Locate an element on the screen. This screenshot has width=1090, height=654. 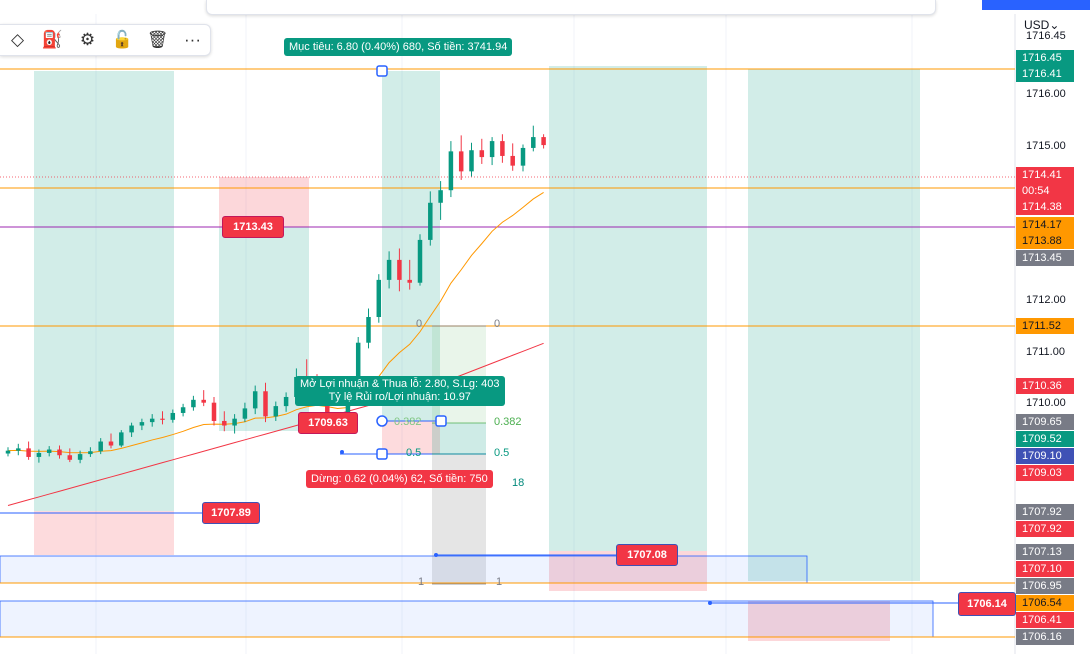
price-tag: 1713.45 is located at coordinates (1045, 258).